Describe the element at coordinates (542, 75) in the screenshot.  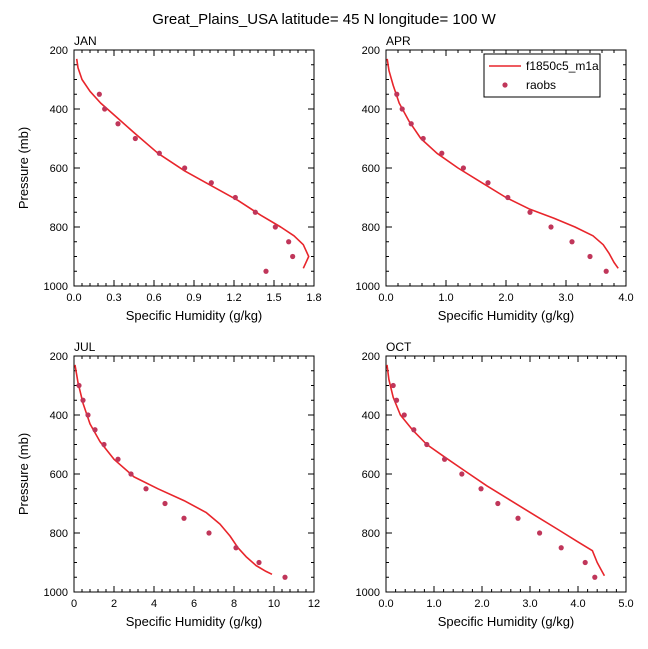
I see `legend-box` at that location.